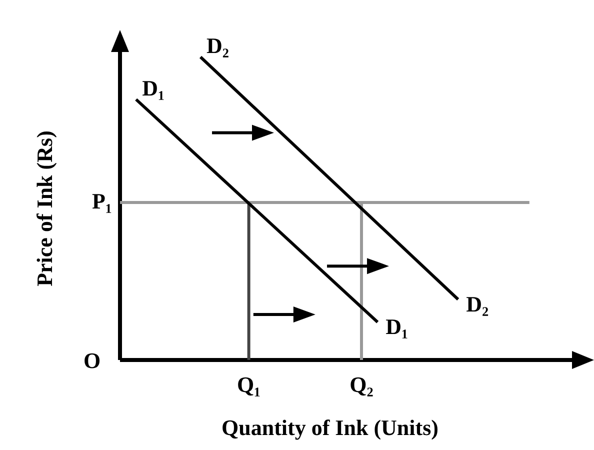 The height and width of the screenshot is (450, 594). Describe the element at coordinates (330, 427) in the screenshot. I see `x-axis-title: Quantity of Ink (Units)` at that location.